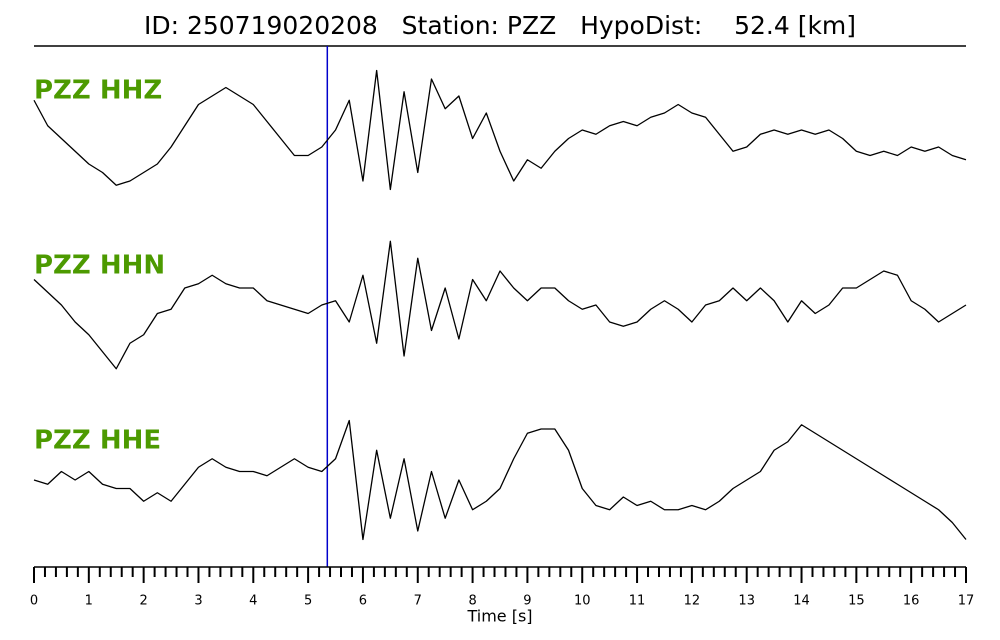 This screenshot has width=1000, height=640. Describe the element at coordinates (911, 601) in the screenshot. I see `x-tick-label: 16` at that location.